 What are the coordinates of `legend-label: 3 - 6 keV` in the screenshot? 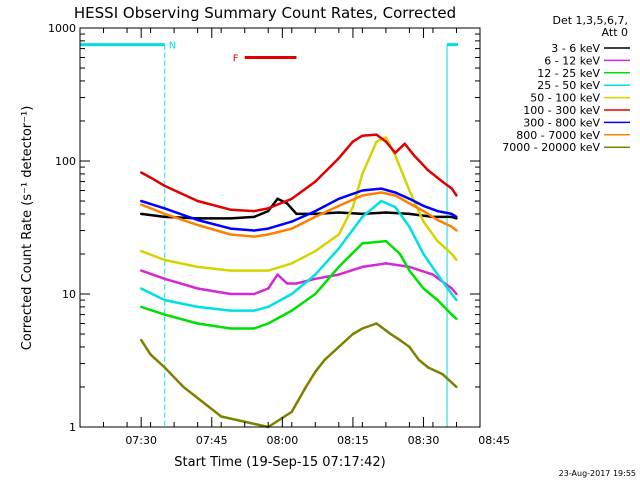 It's located at (575, 48).